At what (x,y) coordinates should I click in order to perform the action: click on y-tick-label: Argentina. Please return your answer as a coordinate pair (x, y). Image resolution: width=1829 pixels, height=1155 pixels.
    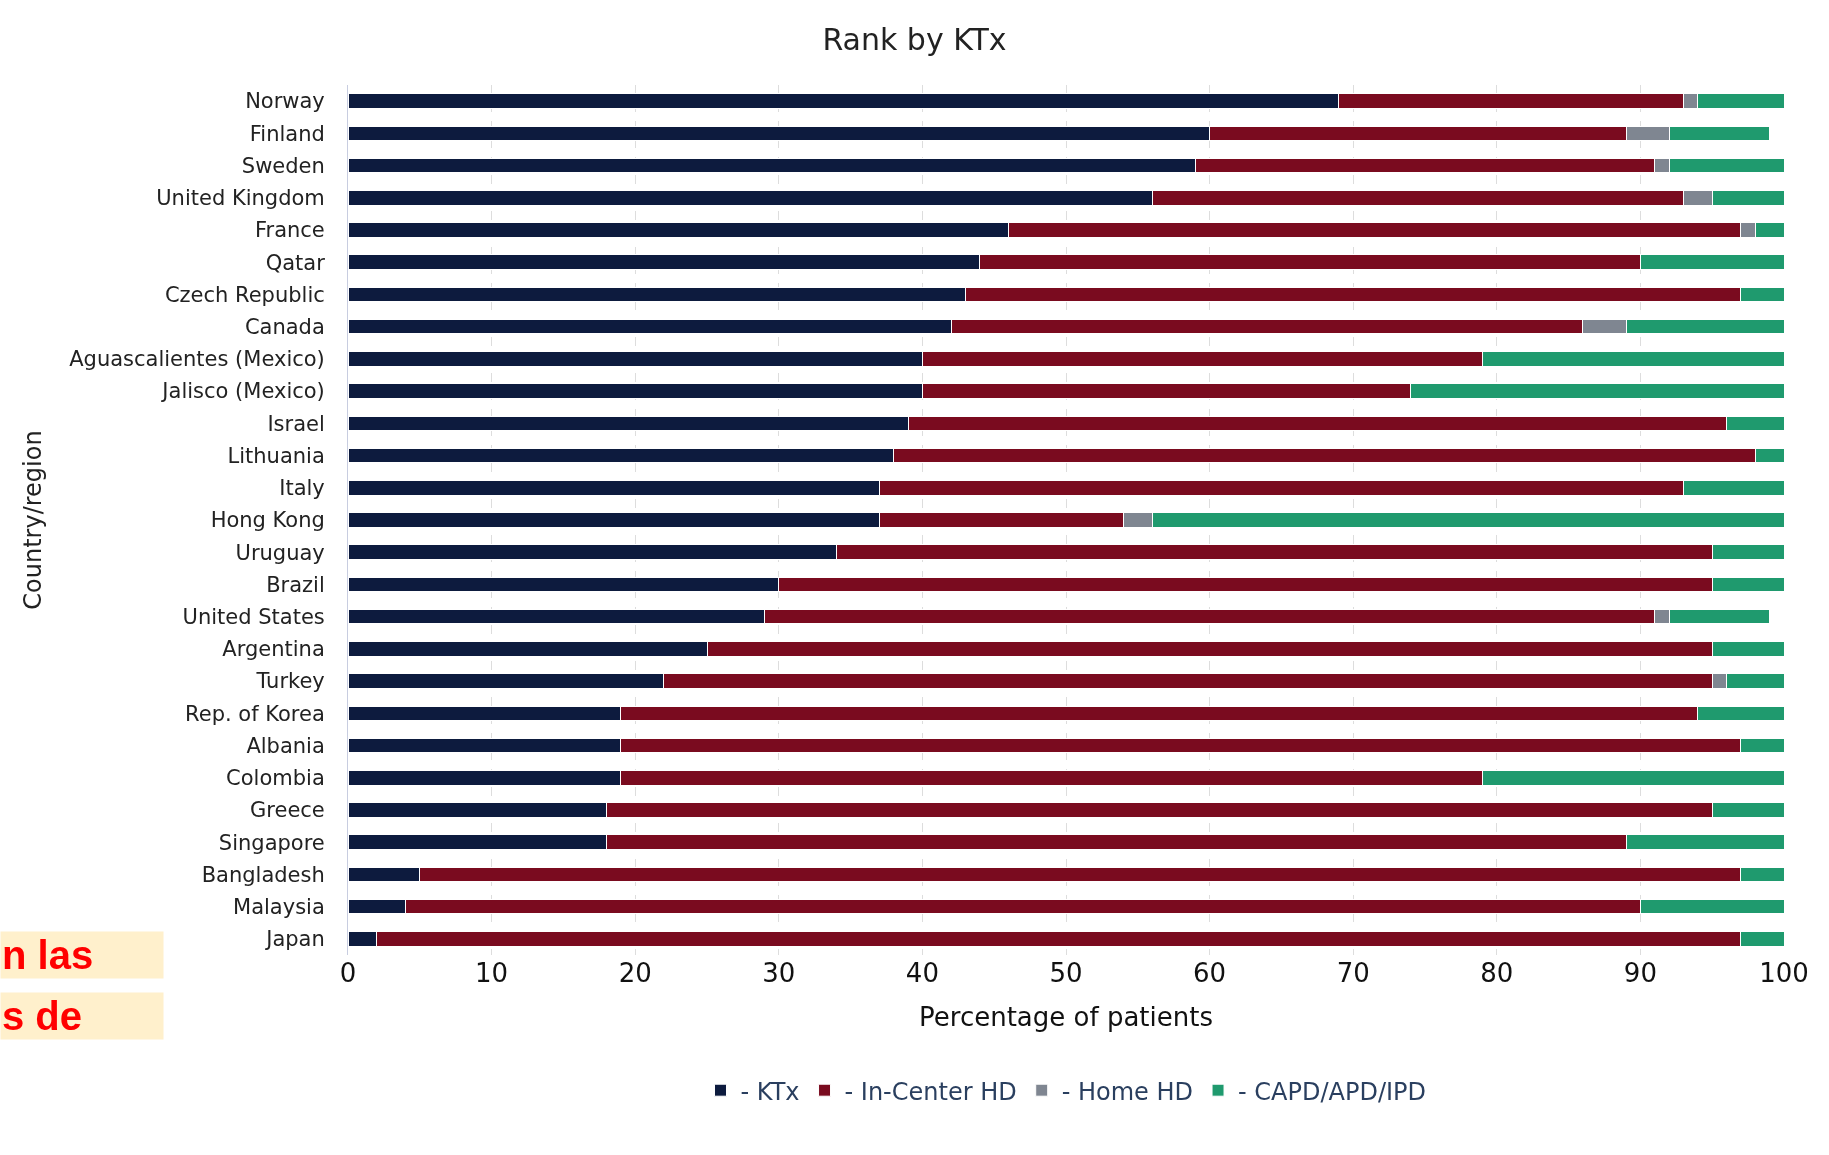
    Looking at the image, I should click on (273, 649).